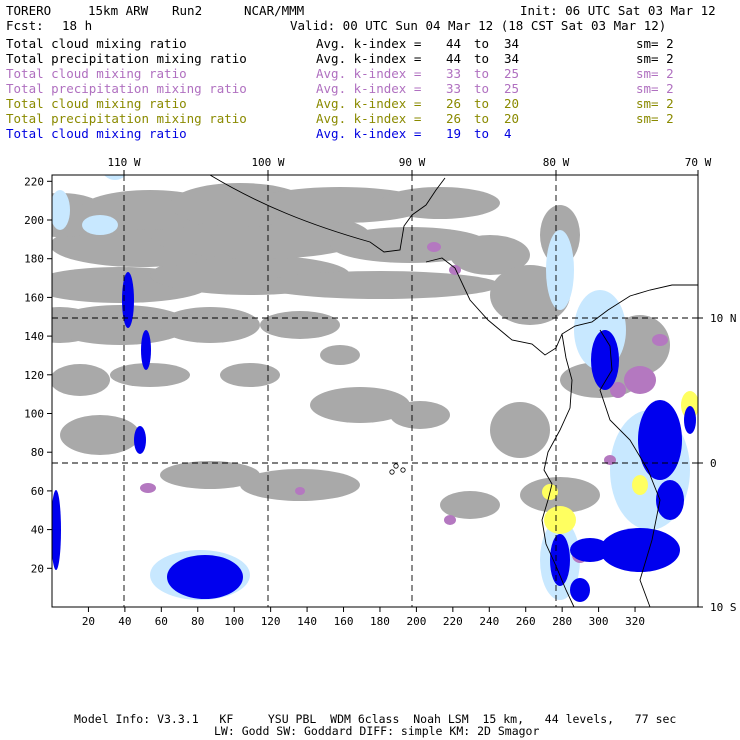 This screenshot has width=740, height=740. I want to click on legend-from: 19, so click(454, 133).